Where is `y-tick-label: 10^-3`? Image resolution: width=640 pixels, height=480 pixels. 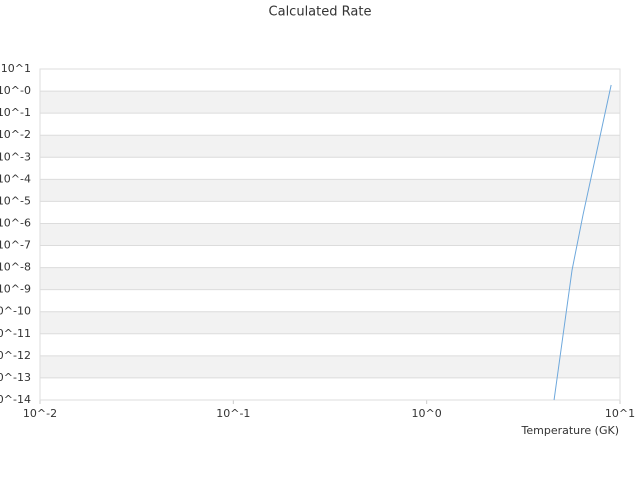
y-tick-label: 10^-3 is located at coordinates (15, 156).